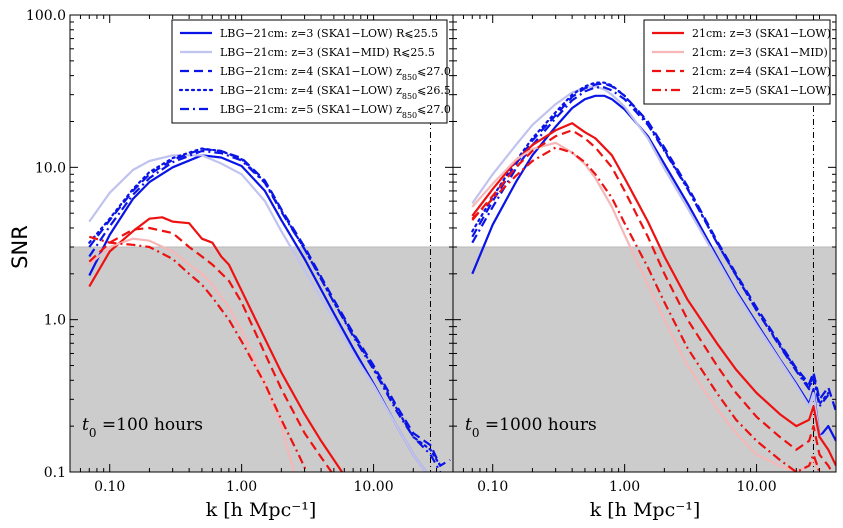 Image resolution: width=843 pixels, height=528 pixels. What do you see at coordinates (20, 247) in the screenshot?
I see `y-axis-label: SNR` at bounding box center [20, 247].